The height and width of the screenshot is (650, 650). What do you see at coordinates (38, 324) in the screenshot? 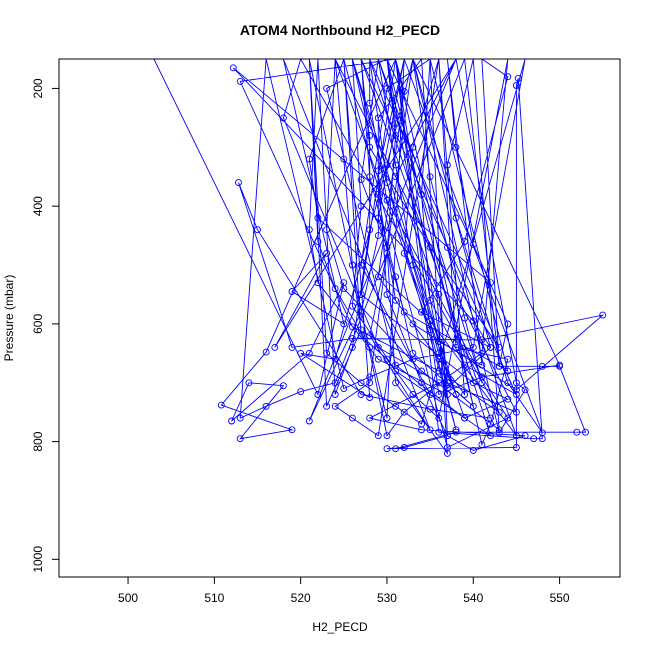
I see `y-tick-label: 600` at bounding box center [38, 324].